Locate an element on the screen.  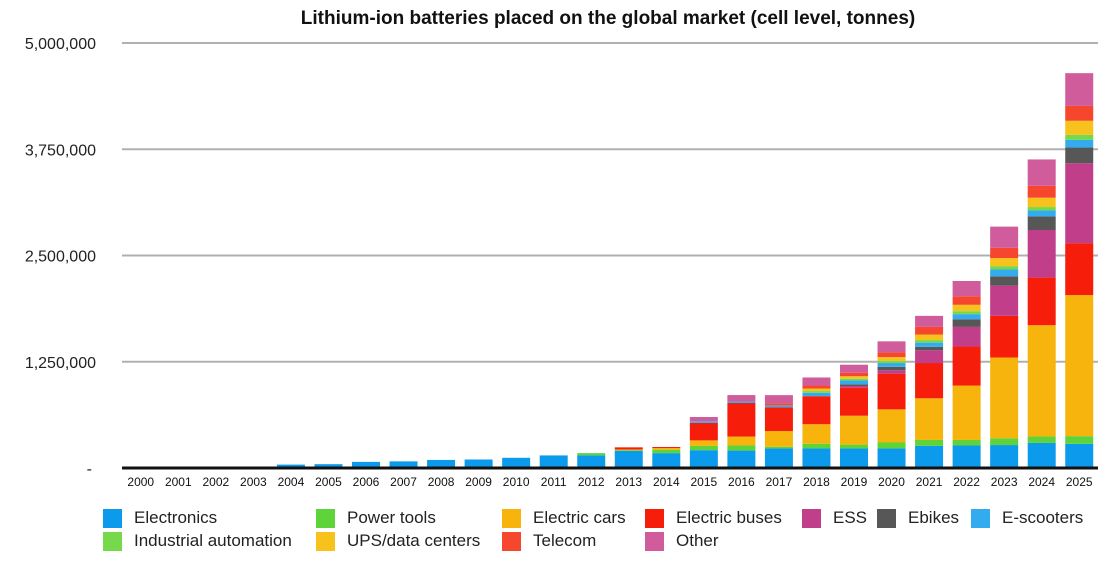
x-tick-label: 2001 is located at coordinates (178, 482).